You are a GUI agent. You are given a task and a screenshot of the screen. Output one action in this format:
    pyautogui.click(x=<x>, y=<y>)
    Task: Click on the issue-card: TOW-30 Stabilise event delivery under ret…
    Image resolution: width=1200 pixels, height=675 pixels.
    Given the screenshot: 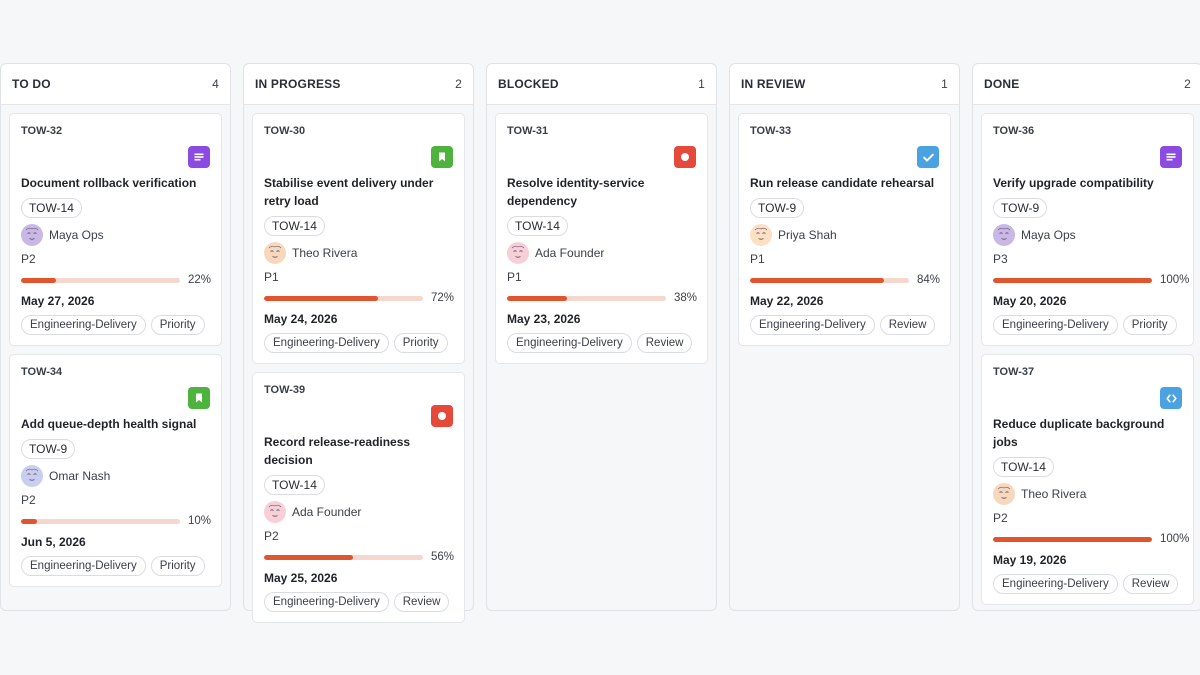 What is the action you would take?
    pyautogui.click(x=358, y=238)
    